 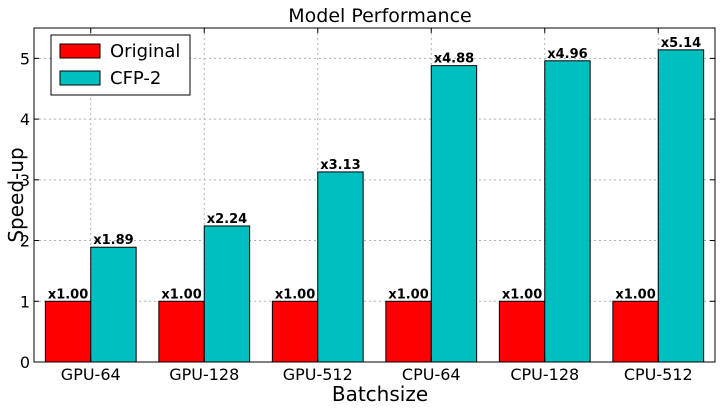 What do you see at coordinates (295, 294) in the screenshot?
I see `data-label-original-gpu-512: x1.00` at bounding box center [295, 294].